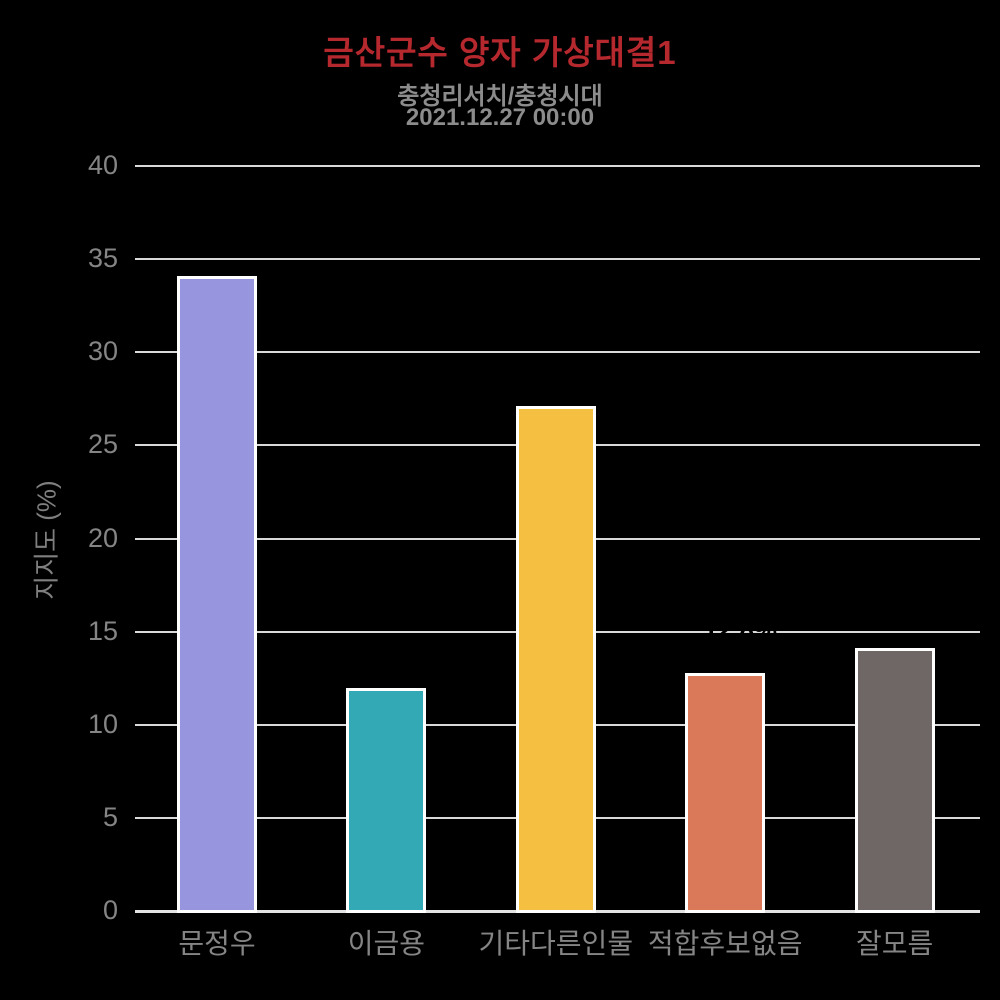  I want to click on chart-timestamp: 2021.12.27 00:00, so click(500, 117).